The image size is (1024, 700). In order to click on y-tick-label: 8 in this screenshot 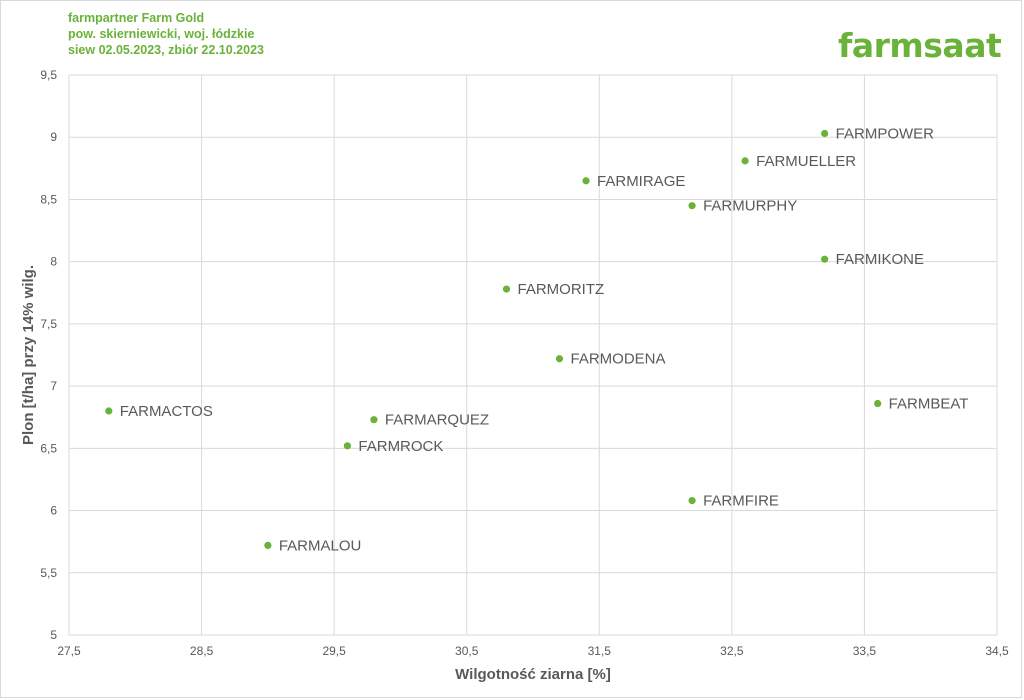, I will do `click(53, 262)`.